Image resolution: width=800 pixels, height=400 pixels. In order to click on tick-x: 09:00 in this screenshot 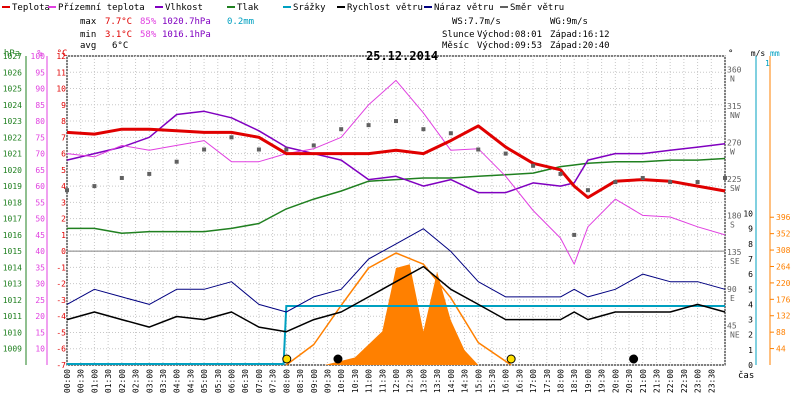, I will do `click(314, 381)`.